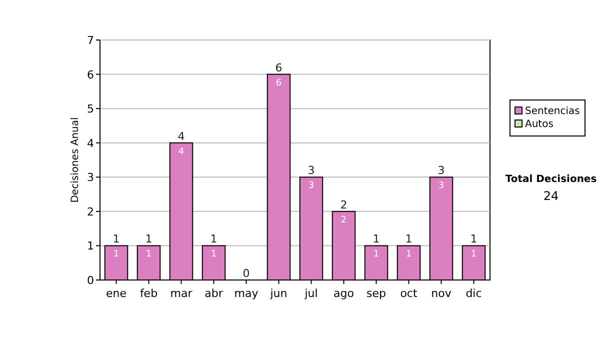 Image resolution: width=600 pixels, height=340 pixels. What do you see at coordinates (181, 293) in the screenshot?
I see `x-tick-label: mar` at bounding box center [181, 293].